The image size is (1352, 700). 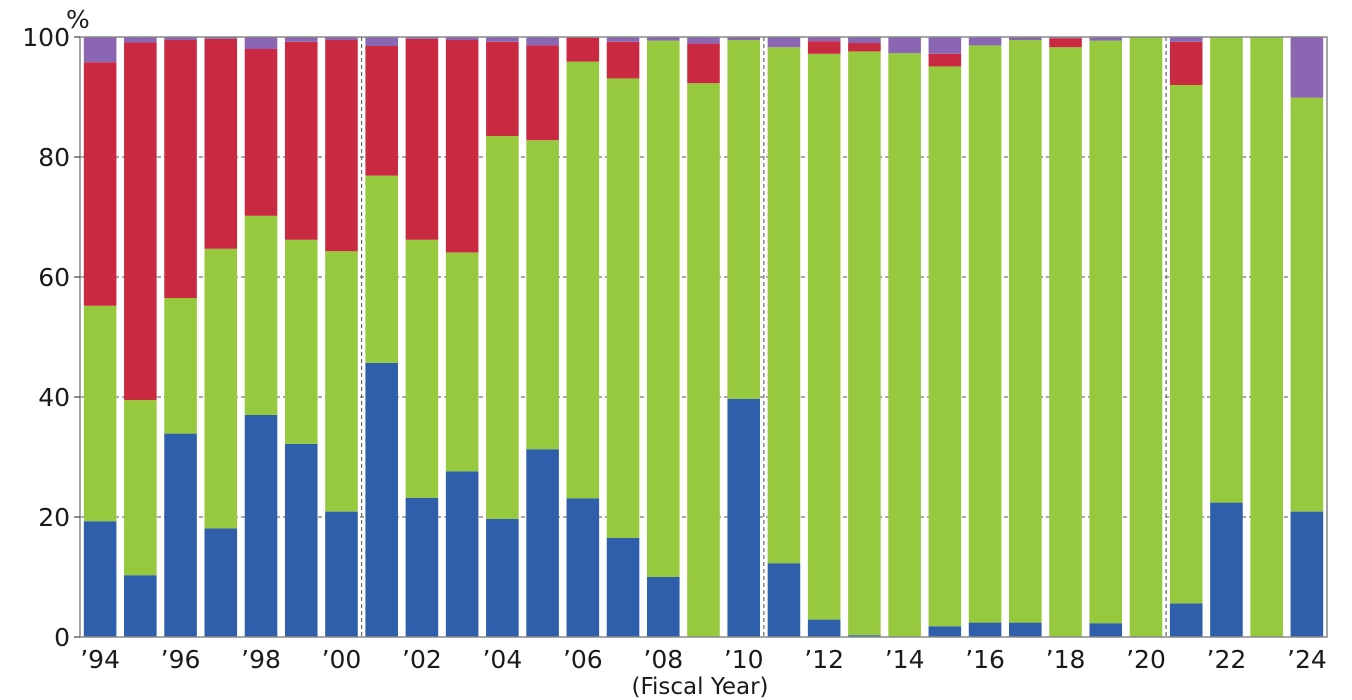 I want to click on x-tick-label: ’24, so click(x=1307, y=659).